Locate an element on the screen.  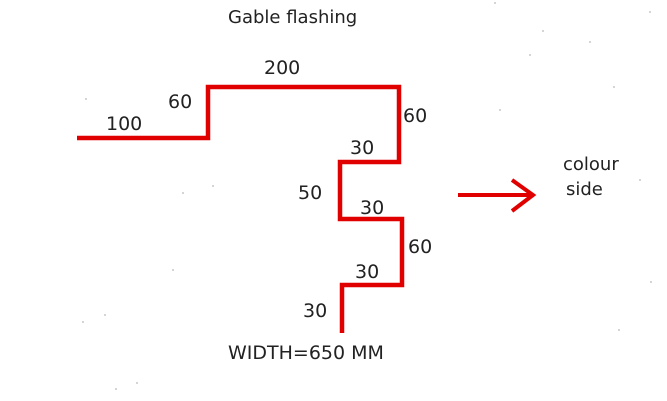
dimension-label-30-end: 30 is located at coordinates (315, 311).